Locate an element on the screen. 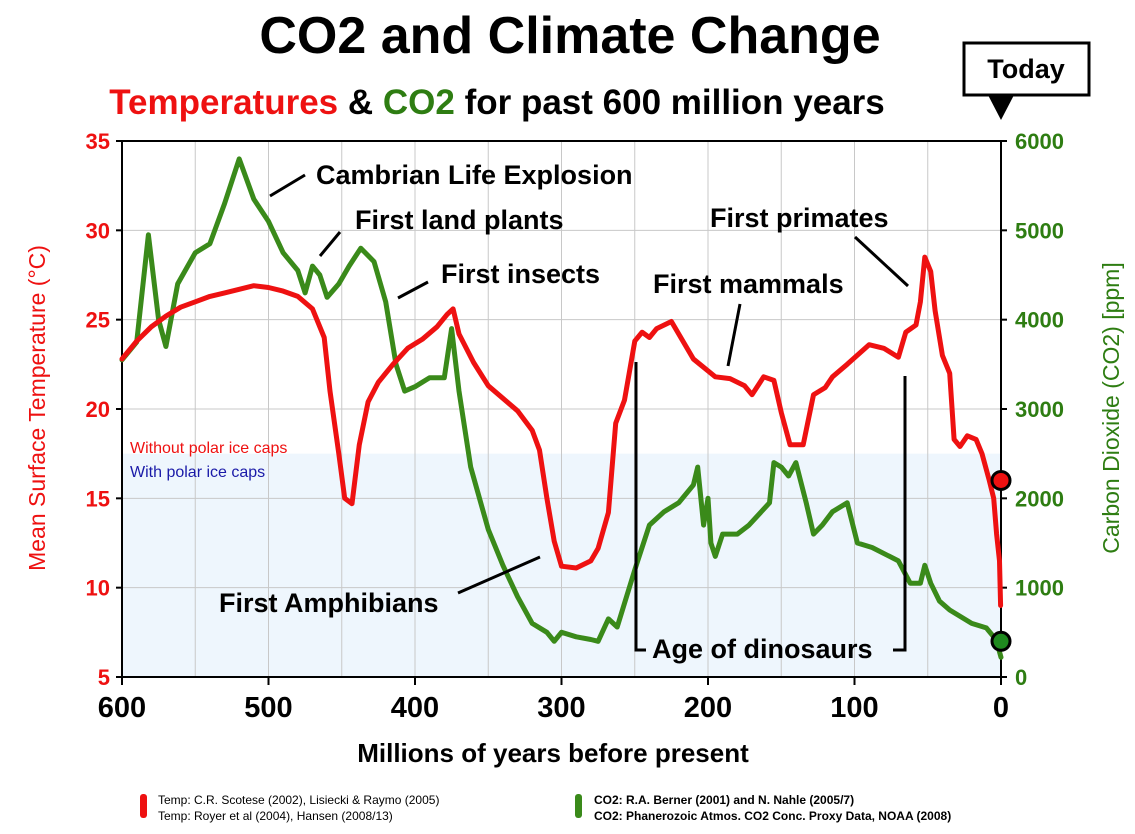 The width and height of the screenshot is (1135, 834). today-callout: Today is located at coordinates (1026, 80).